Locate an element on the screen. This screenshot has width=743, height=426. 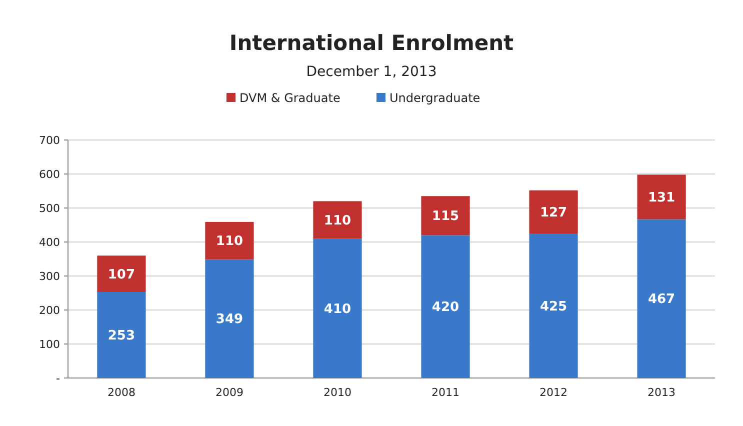
x-tick-label: 2012 is located at coordinates (554, 392).